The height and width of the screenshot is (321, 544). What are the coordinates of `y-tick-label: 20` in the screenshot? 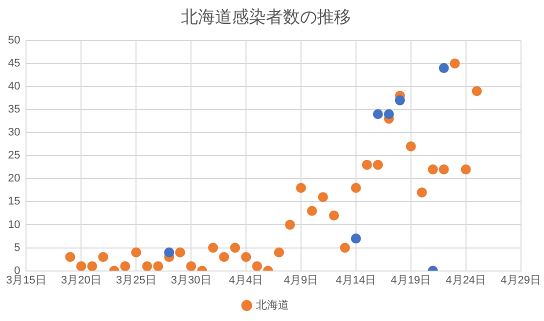 It's located at (14, 178).